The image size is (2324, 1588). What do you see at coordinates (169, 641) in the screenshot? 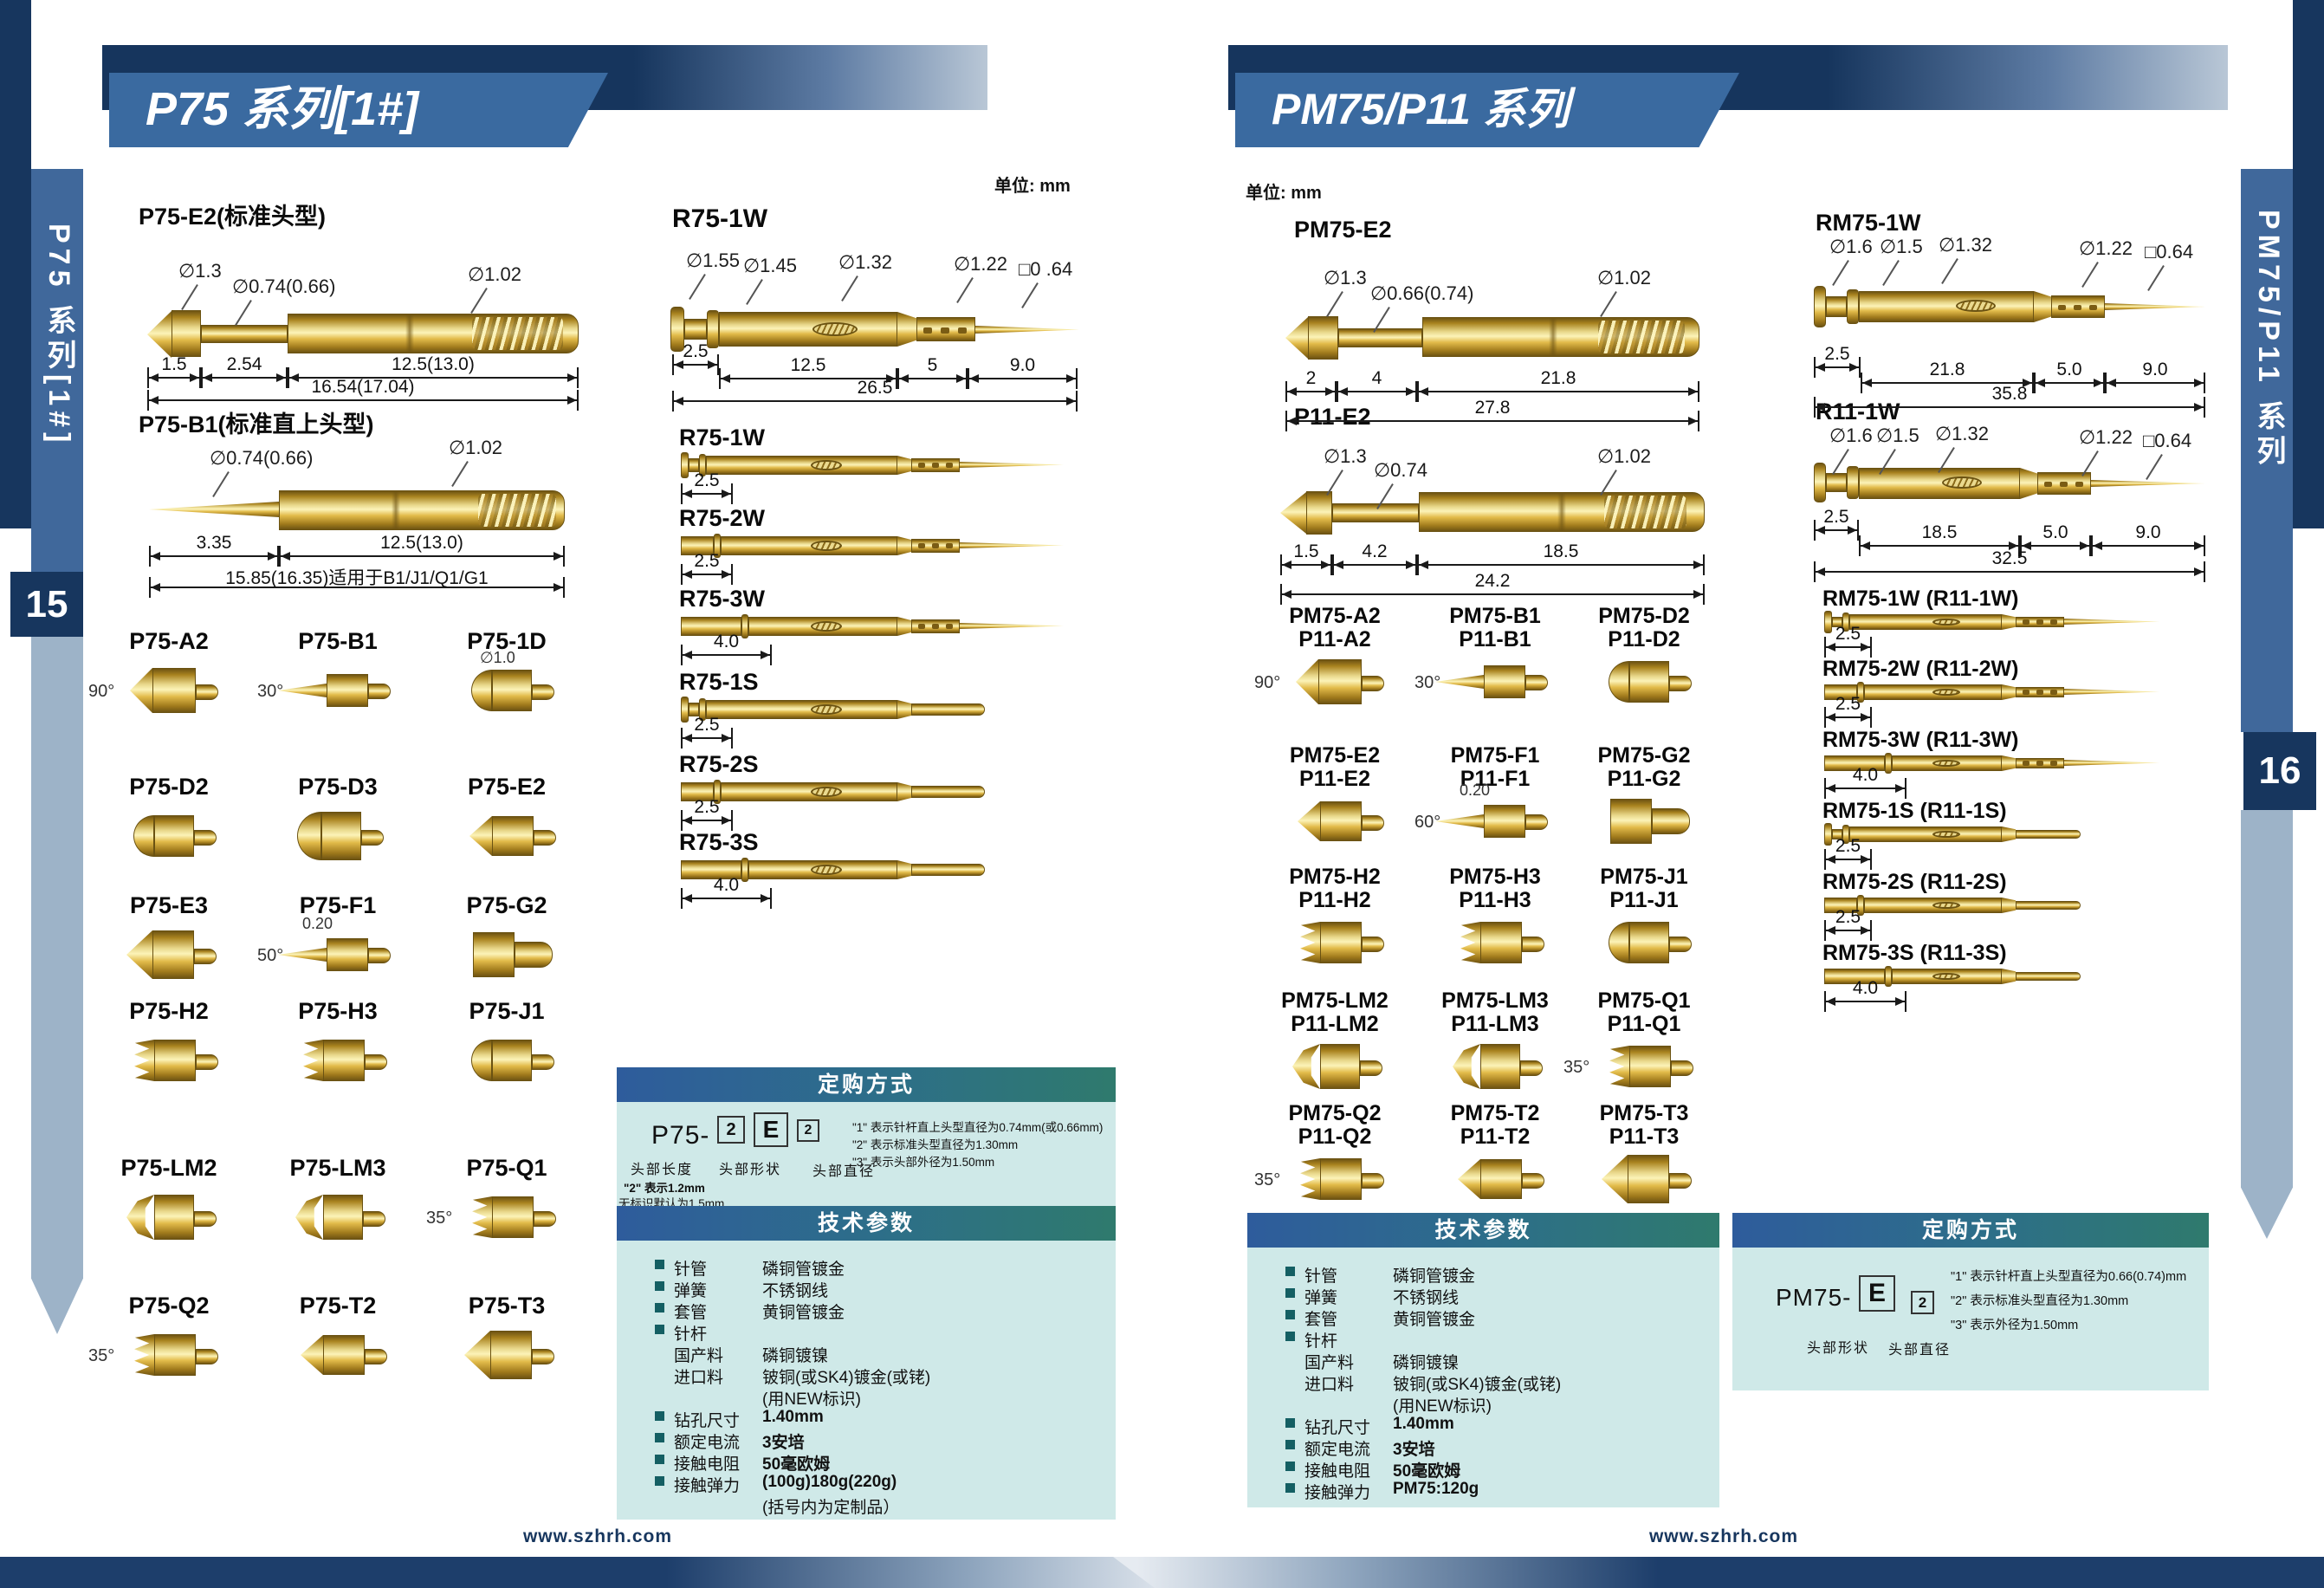
I see `tip-label: P75-A2` at bounding box center [169, 641].